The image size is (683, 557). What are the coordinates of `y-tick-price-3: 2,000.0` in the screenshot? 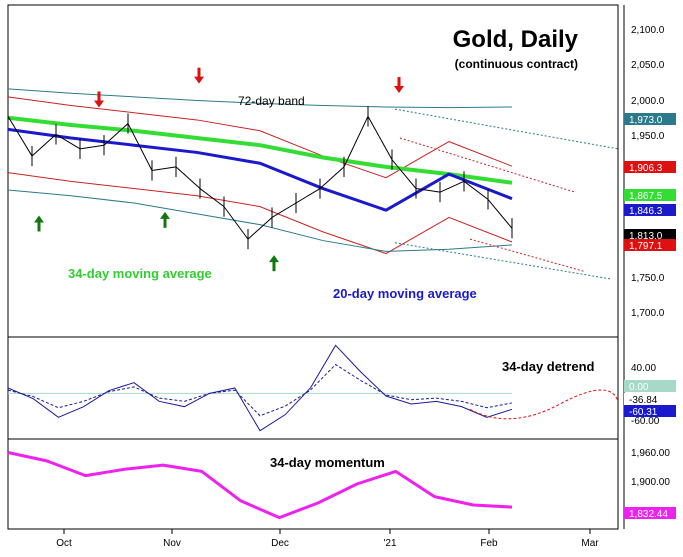 It's located at (648, 101).